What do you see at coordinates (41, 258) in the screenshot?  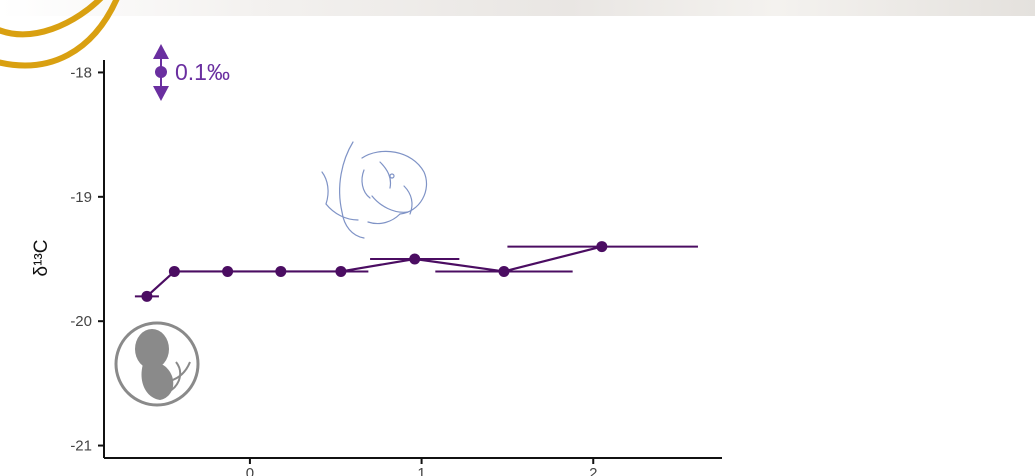 I see `y-axis-title: δ¹³C` at bounding box center [41, 258].